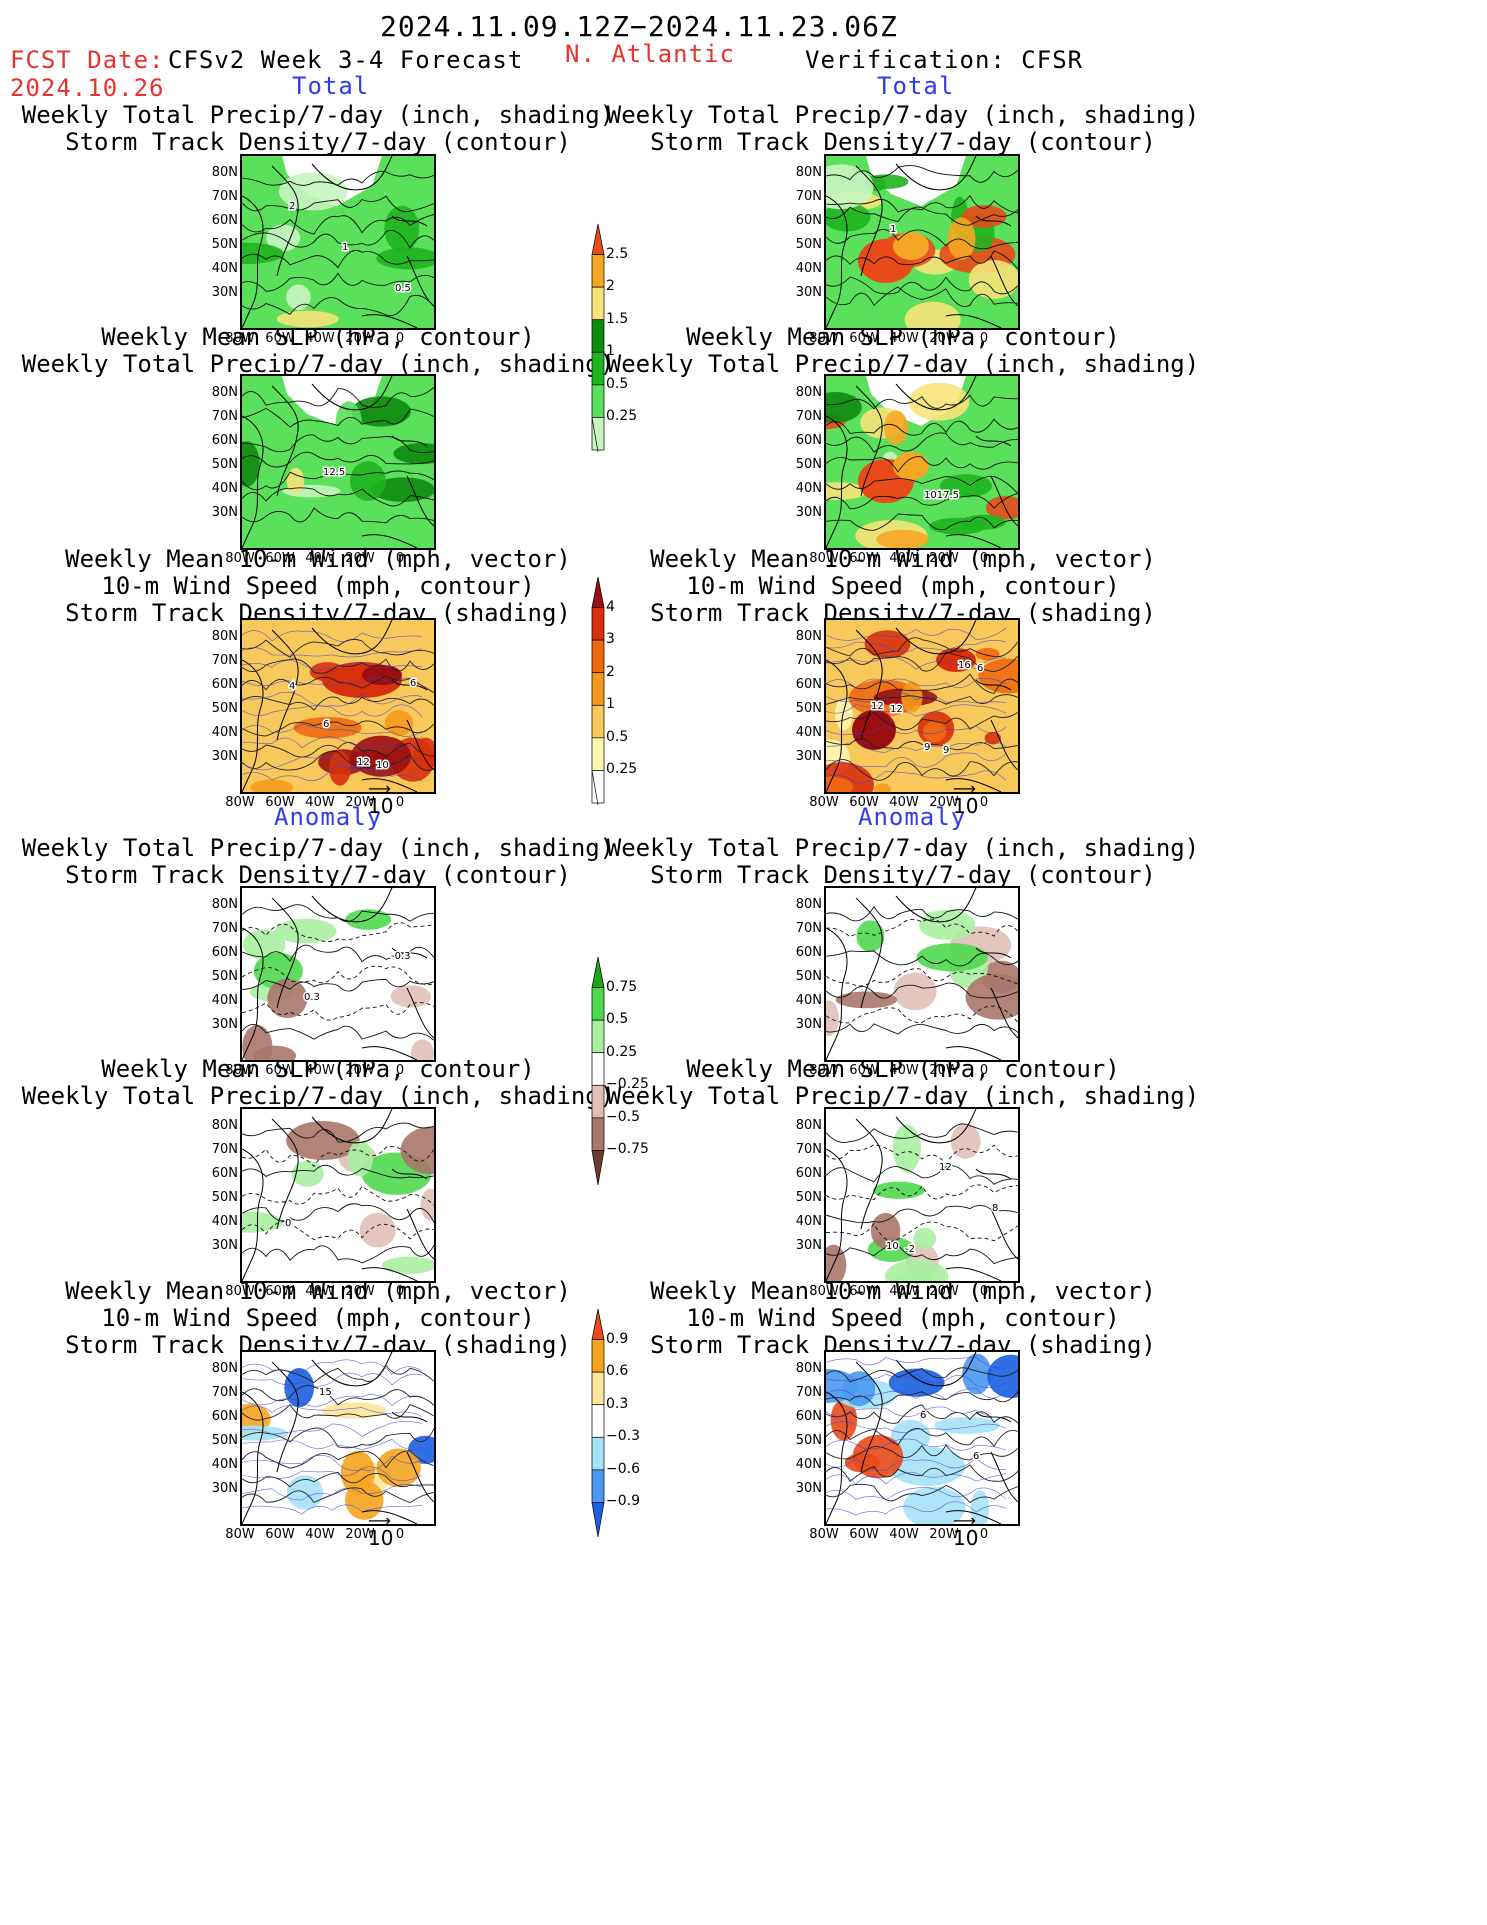 The width and height of the screenshot is (1487, 1925). I want to click on map-fc-total-wind: 12 6 6 10 4, so click(338, 706).